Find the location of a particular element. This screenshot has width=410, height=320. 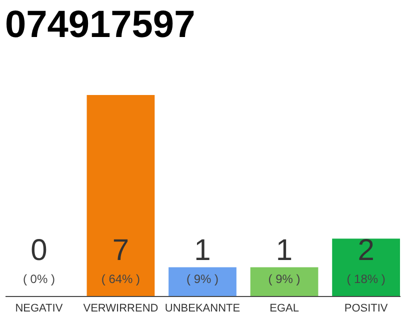

data-label: 0 is located at coordinates (39, 250).